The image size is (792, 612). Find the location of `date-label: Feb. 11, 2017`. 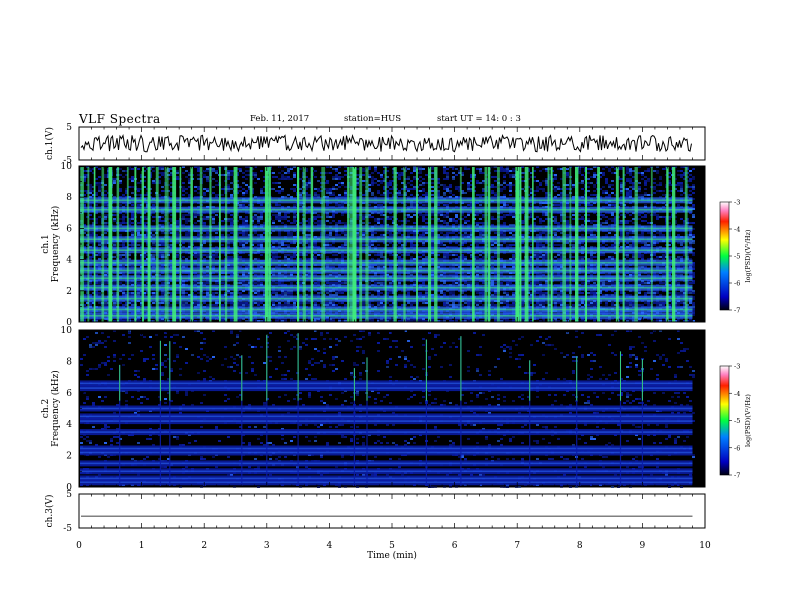

date-label: Feb. 11, 2017 is located at coordinates (280, 119).